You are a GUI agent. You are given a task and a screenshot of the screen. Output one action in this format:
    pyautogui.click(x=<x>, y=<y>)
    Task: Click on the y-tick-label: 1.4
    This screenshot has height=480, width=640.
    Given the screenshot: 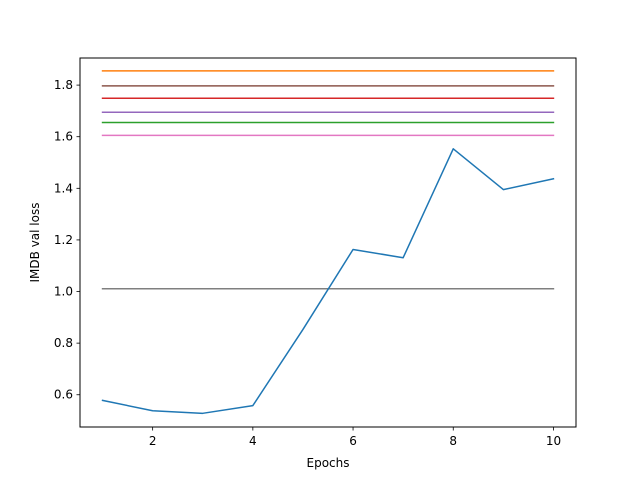 What is the action you would take?
    pyautogui.click(x=63, y=188)
    